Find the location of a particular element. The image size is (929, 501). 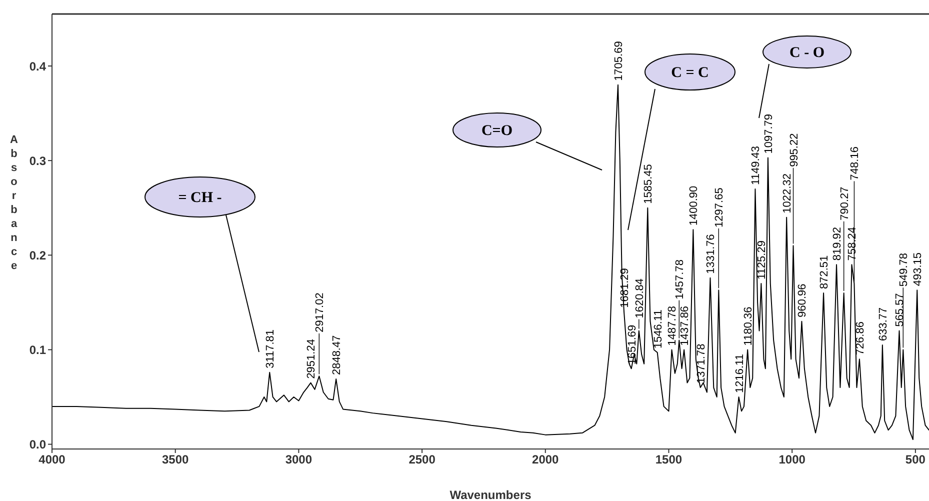

y-tick-label: 0.4 is located at coordinates (37, 66).